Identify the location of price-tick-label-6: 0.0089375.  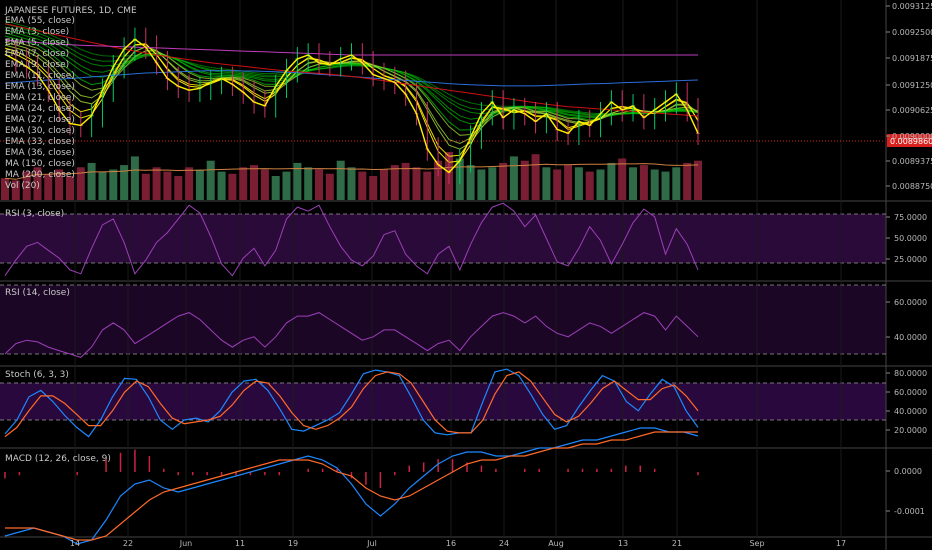
(912, 161).